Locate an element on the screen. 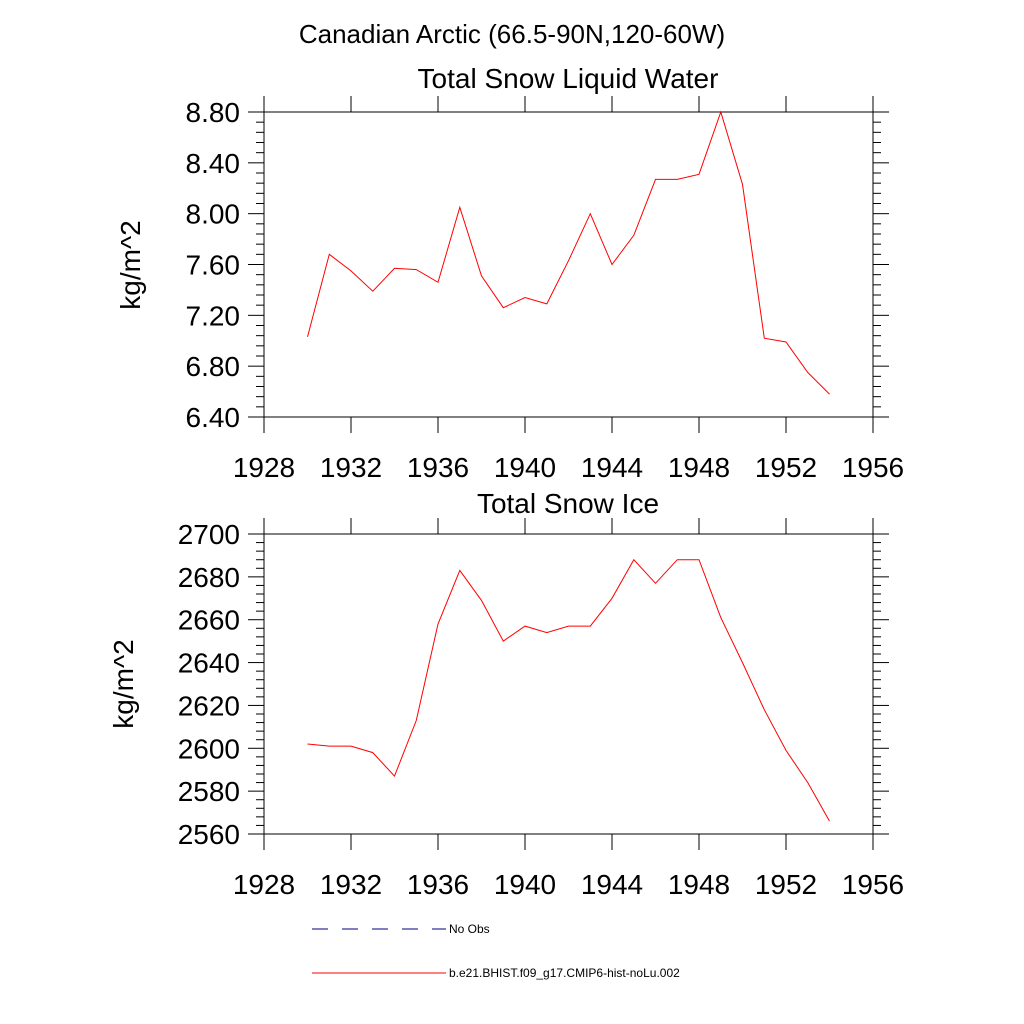 The image size is (1024, 1024). y-tick-label: 6.80 is located at coordinates (213, 366).